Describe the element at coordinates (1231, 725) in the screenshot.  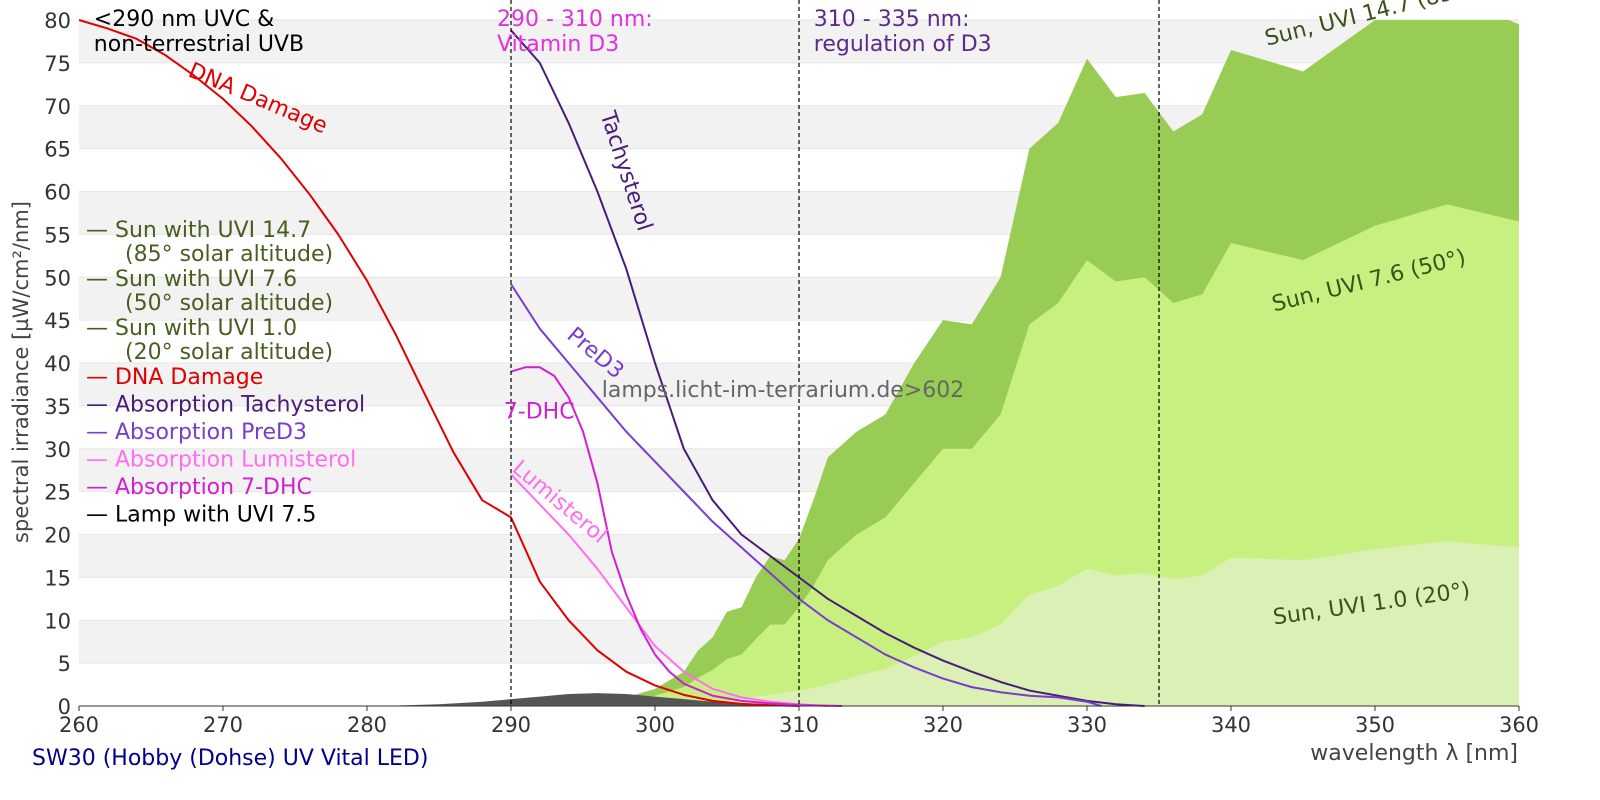
I see `x-tick-label: 340` at that location.